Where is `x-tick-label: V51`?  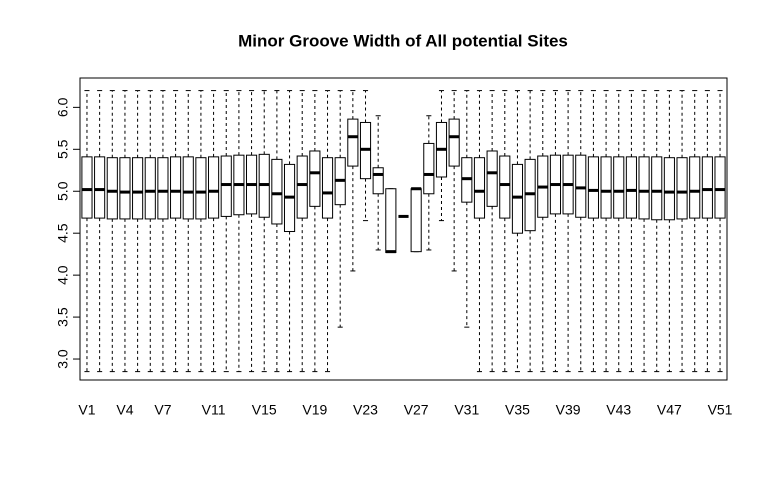
x-tick-label: V51 is located at coordinates (720, 410).